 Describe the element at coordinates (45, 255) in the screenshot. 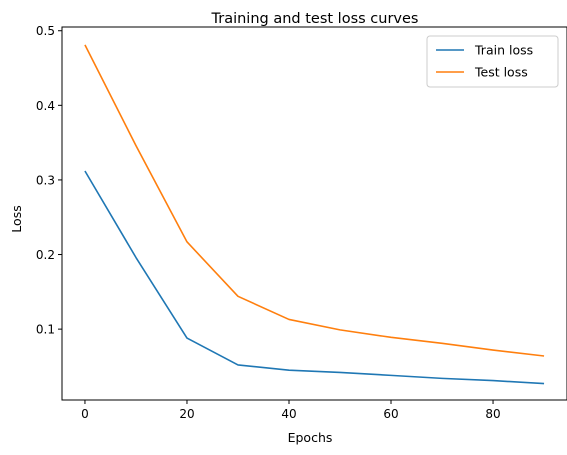

I see `y-tick-label: 0.2` at that location.